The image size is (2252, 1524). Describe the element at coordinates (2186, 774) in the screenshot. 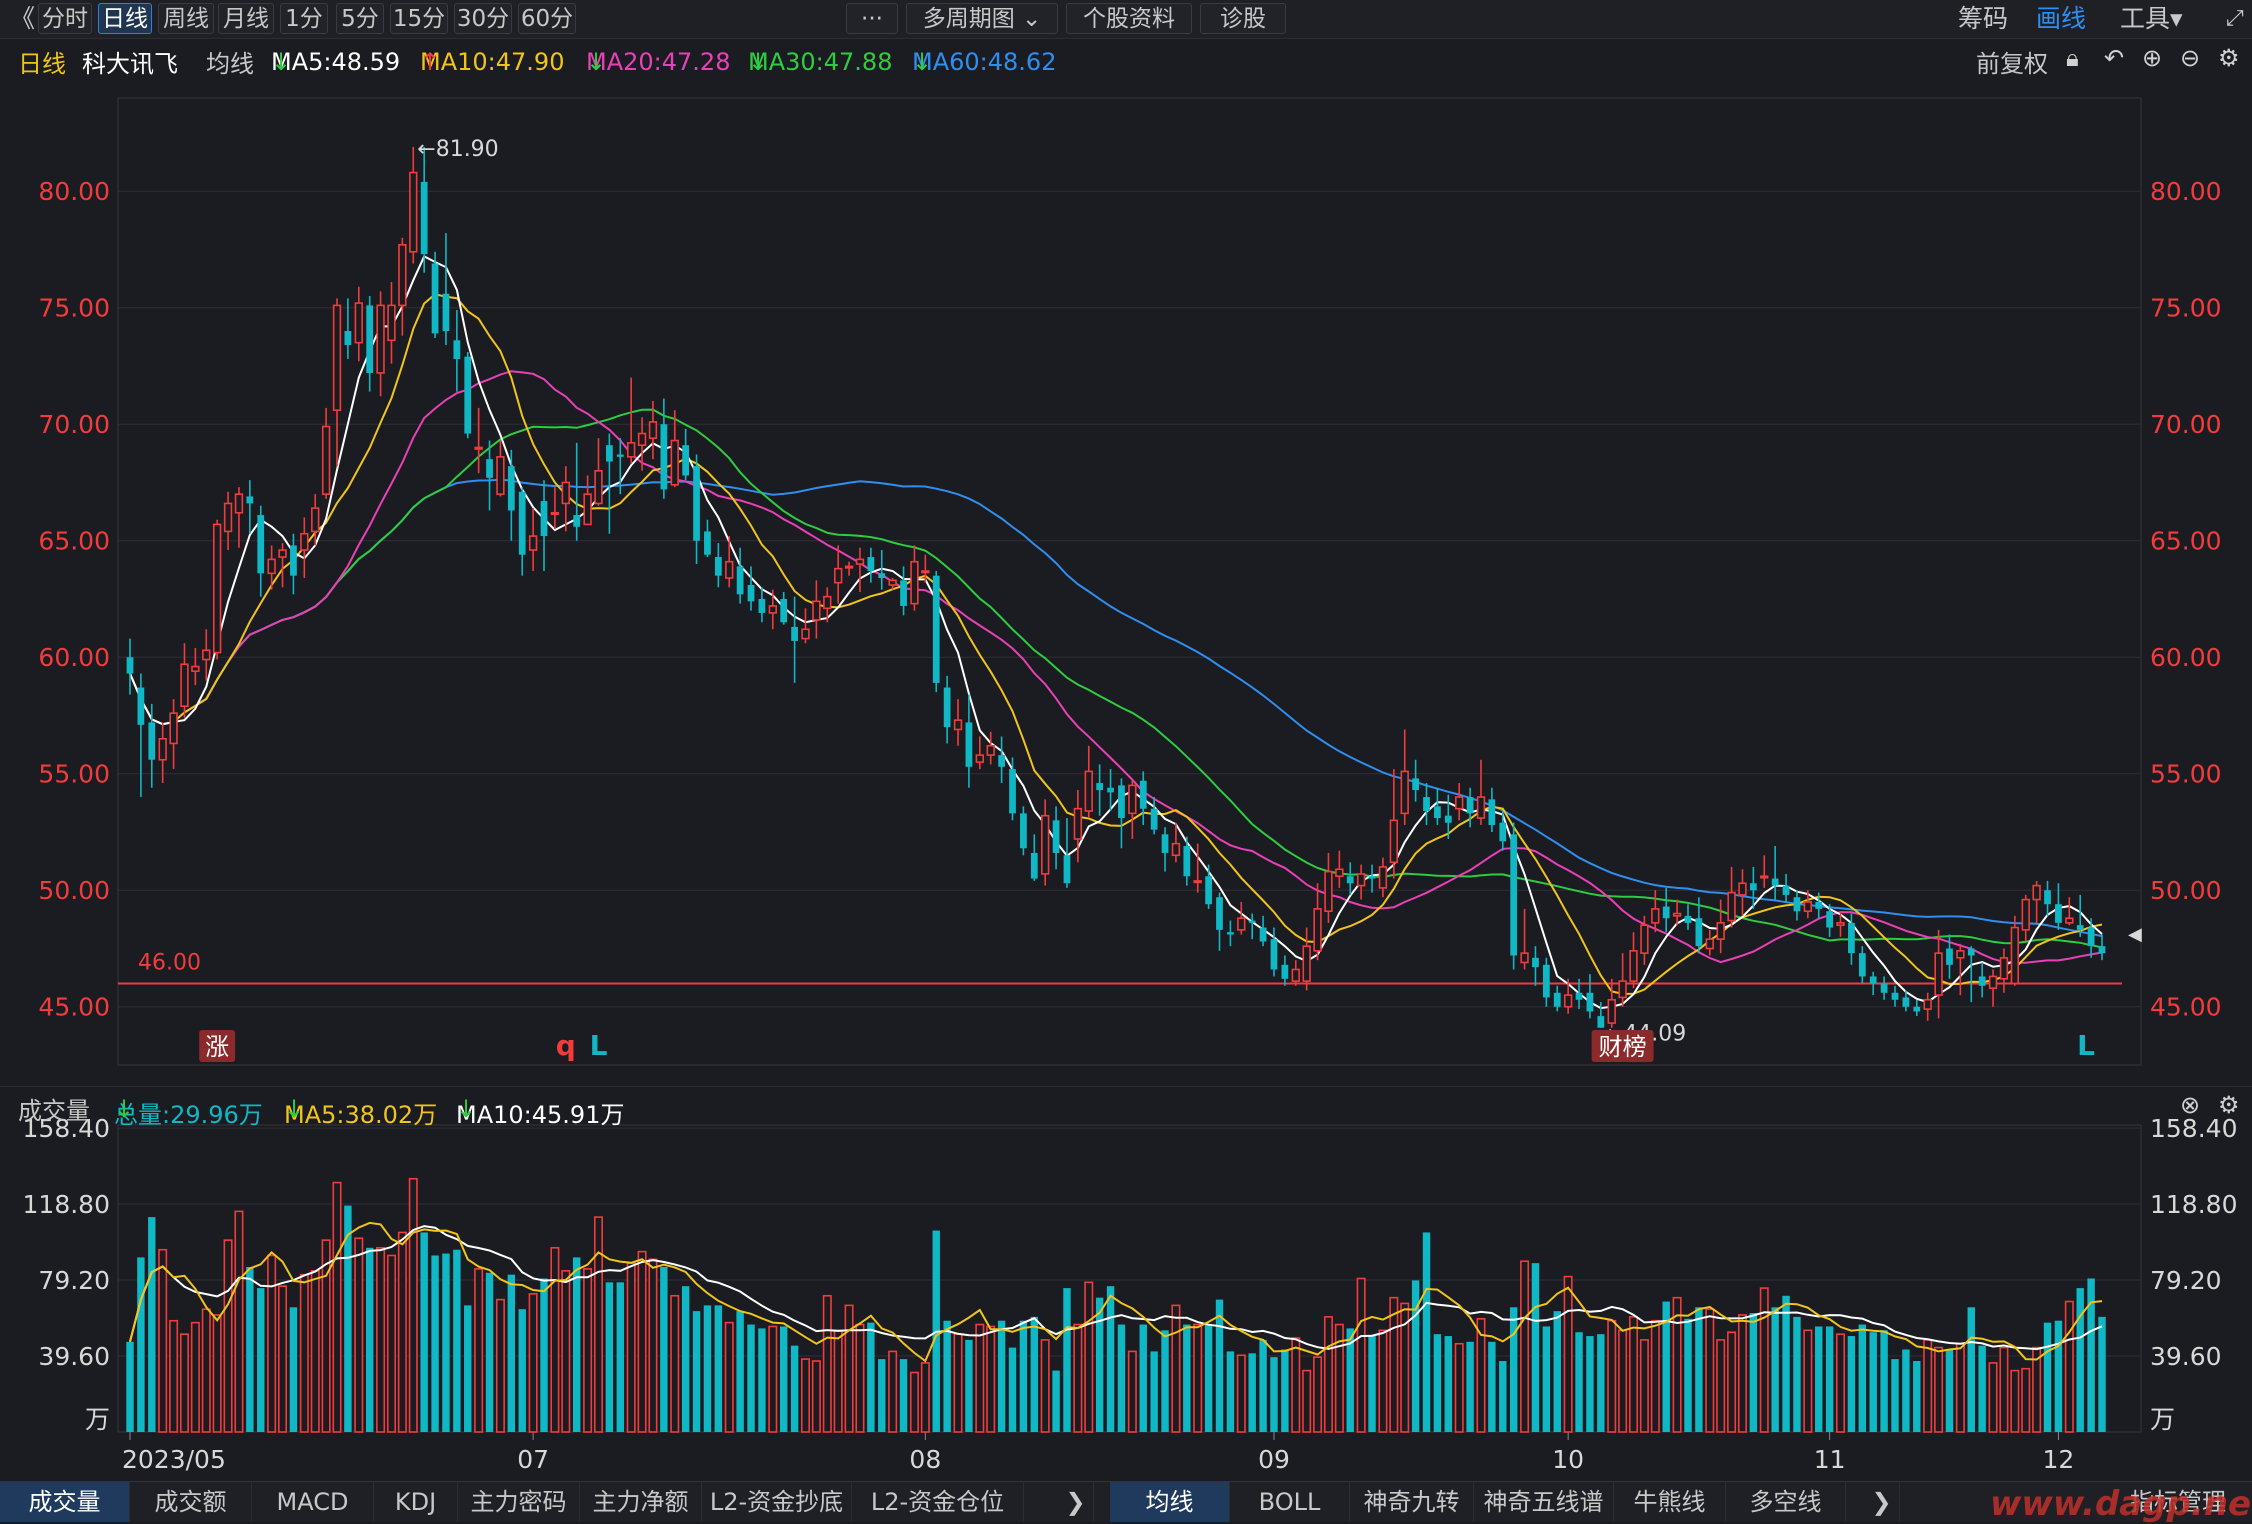

I see `y-tick-right: 55.00` at that location.